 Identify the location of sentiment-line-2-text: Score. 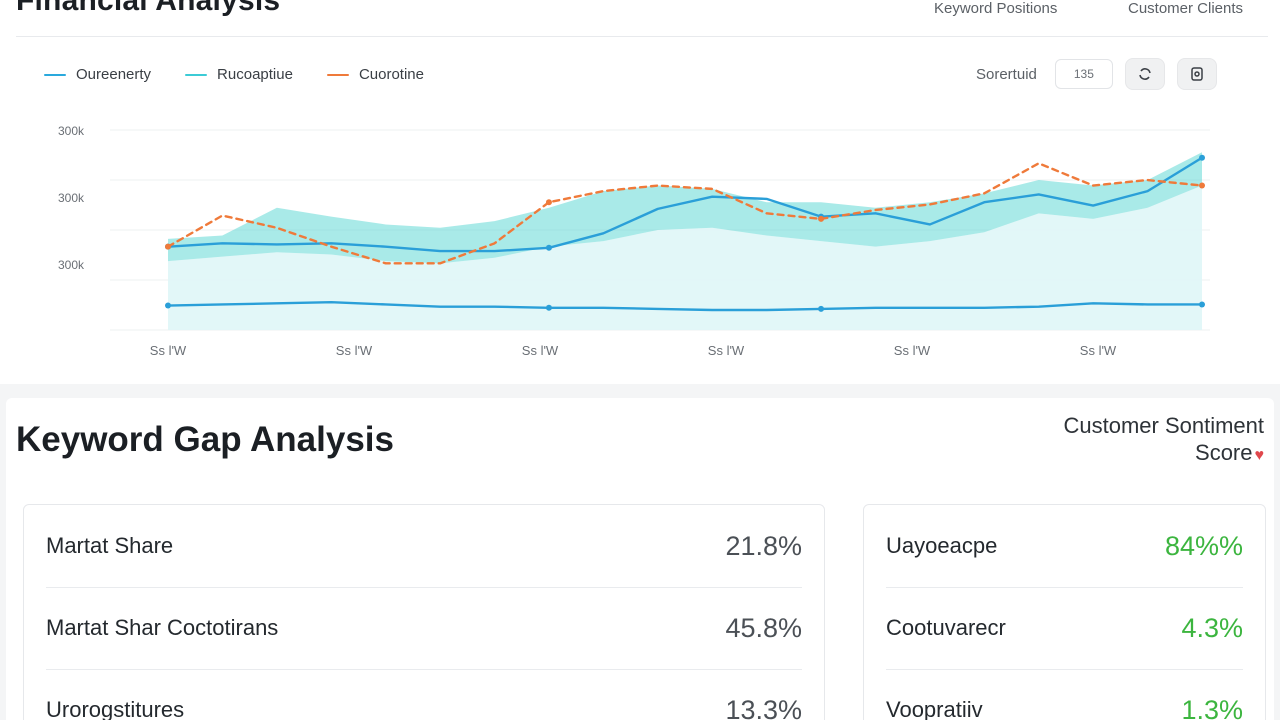
(1224, 452).